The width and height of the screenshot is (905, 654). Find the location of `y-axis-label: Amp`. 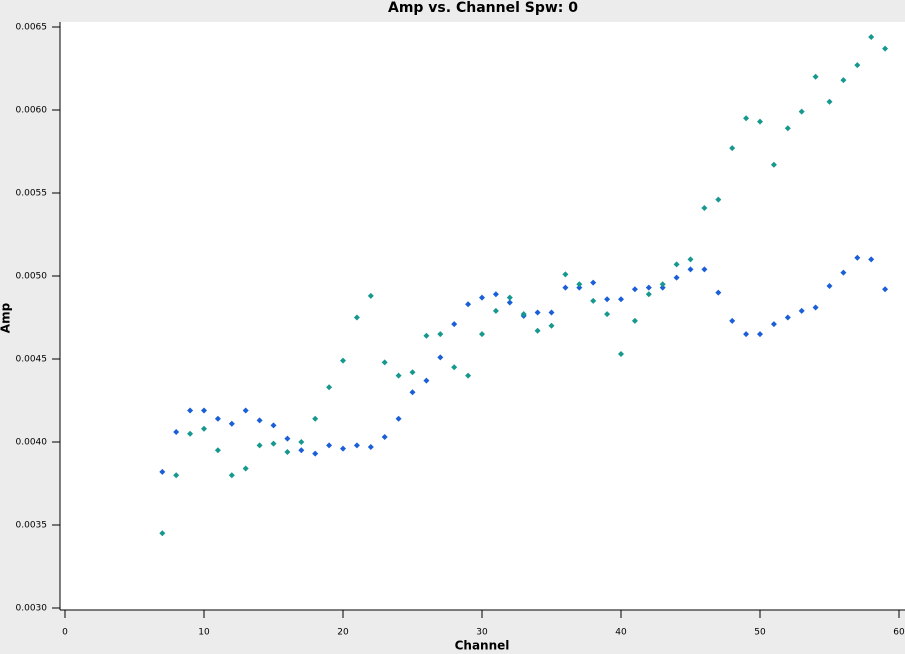

y-axis-label: Amp is located at coordinates (6, 317).